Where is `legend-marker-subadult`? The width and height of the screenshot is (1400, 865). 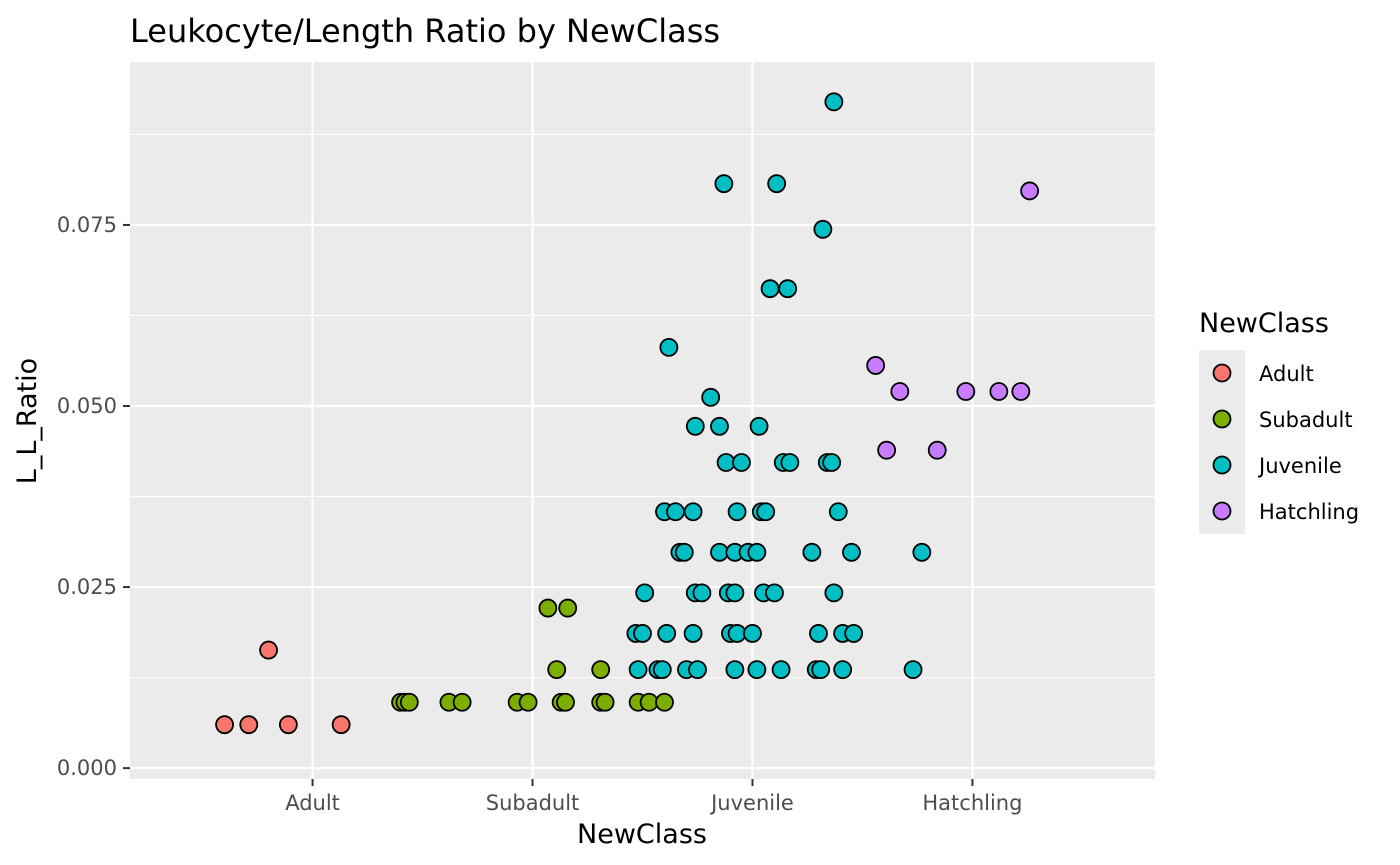
legend-marker-subadult is located at coordinates (1222, 419).